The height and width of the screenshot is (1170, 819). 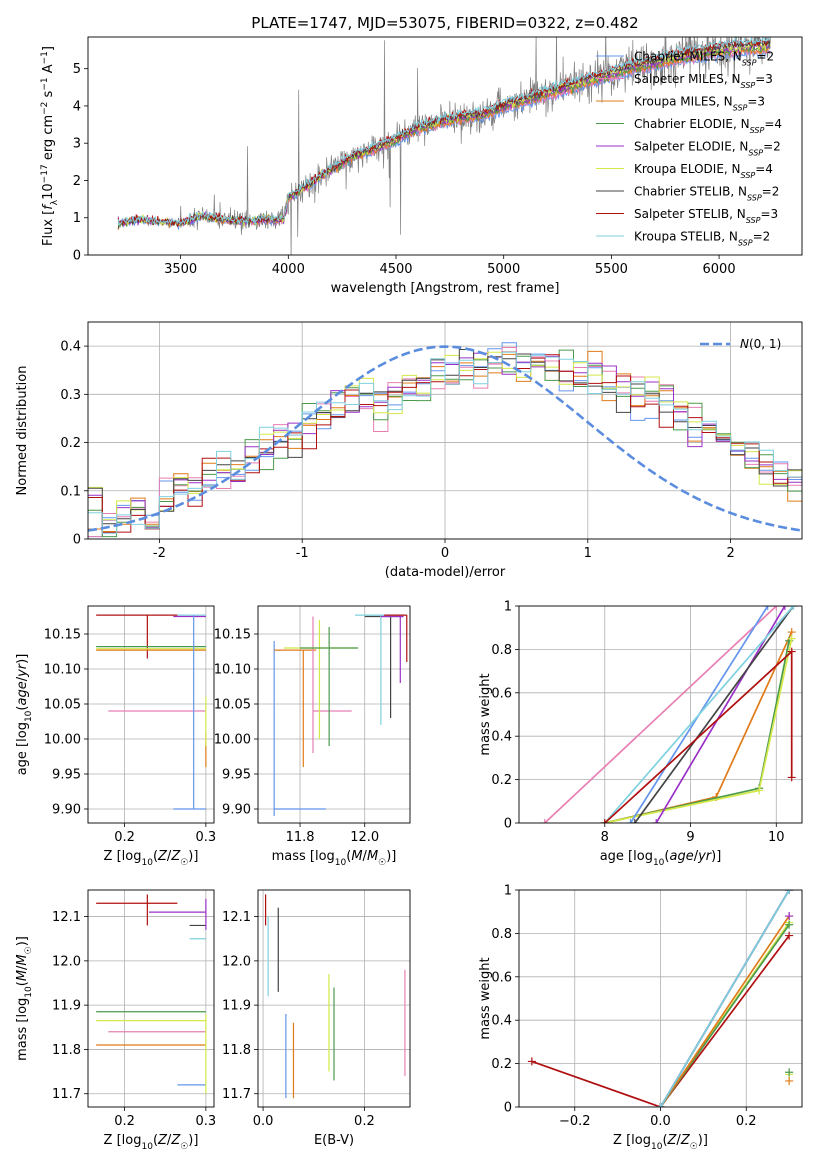 I want to click on panel-mass-vs-ebv: 0.0 0.2 11.7 11.8 11.9 12.0 12.1 E(B-V), so click(x=316, y=1018).